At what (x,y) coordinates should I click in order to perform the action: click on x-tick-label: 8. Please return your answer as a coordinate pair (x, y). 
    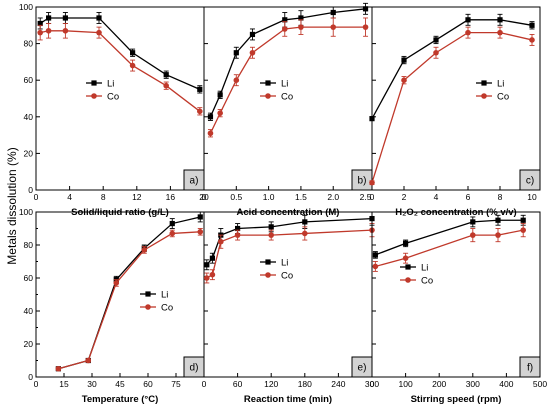
    Looking at the image, I should click on (500, 197).